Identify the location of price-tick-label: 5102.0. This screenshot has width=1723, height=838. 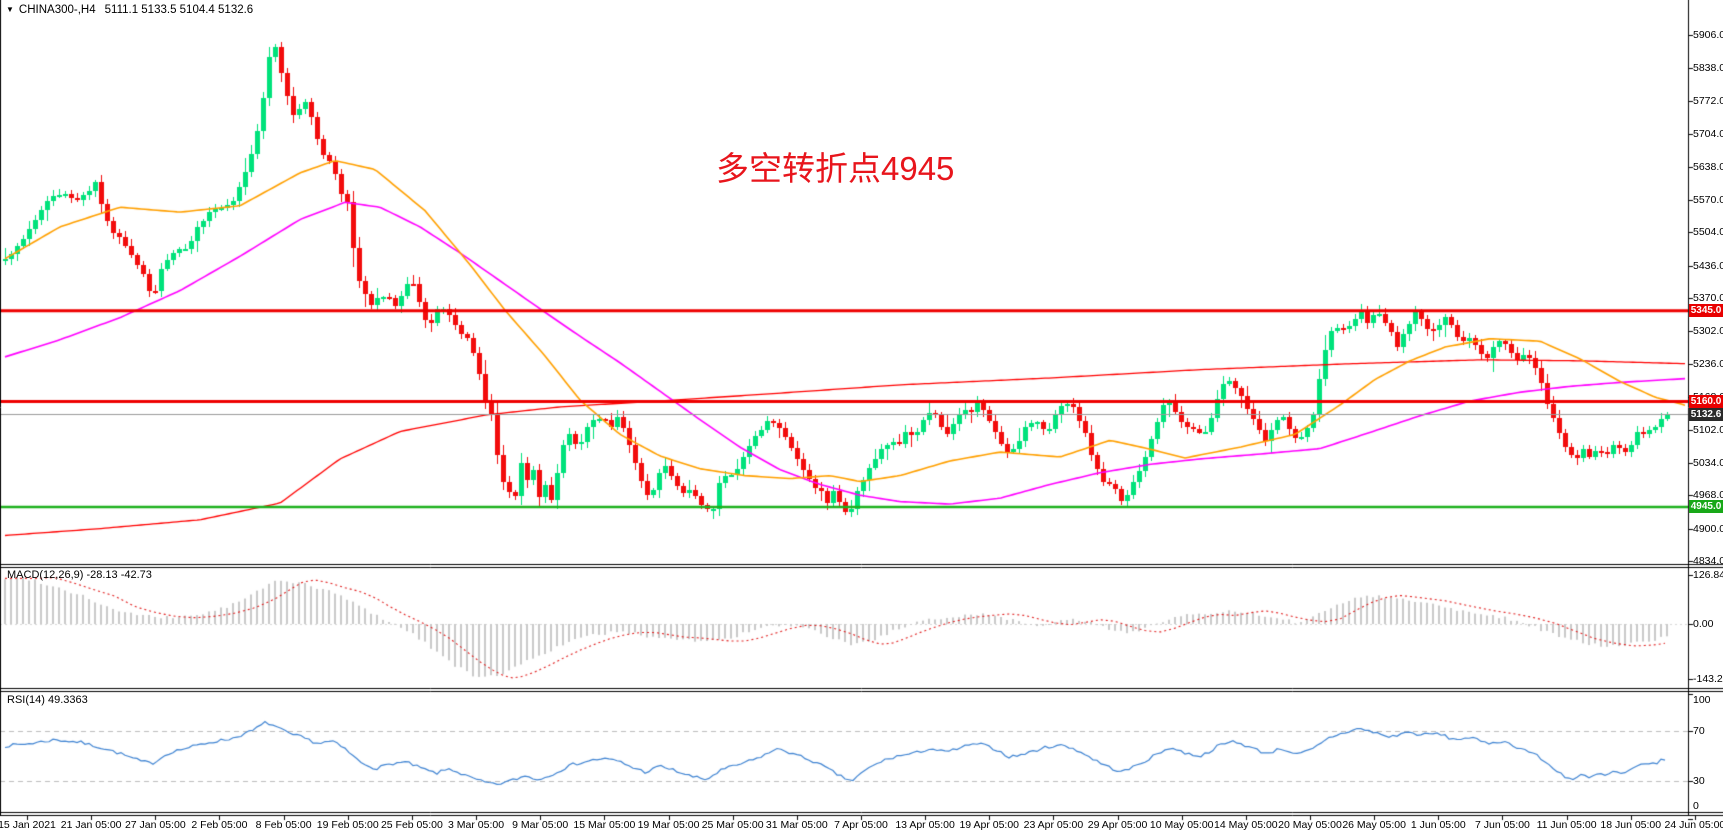
(1708, 429).